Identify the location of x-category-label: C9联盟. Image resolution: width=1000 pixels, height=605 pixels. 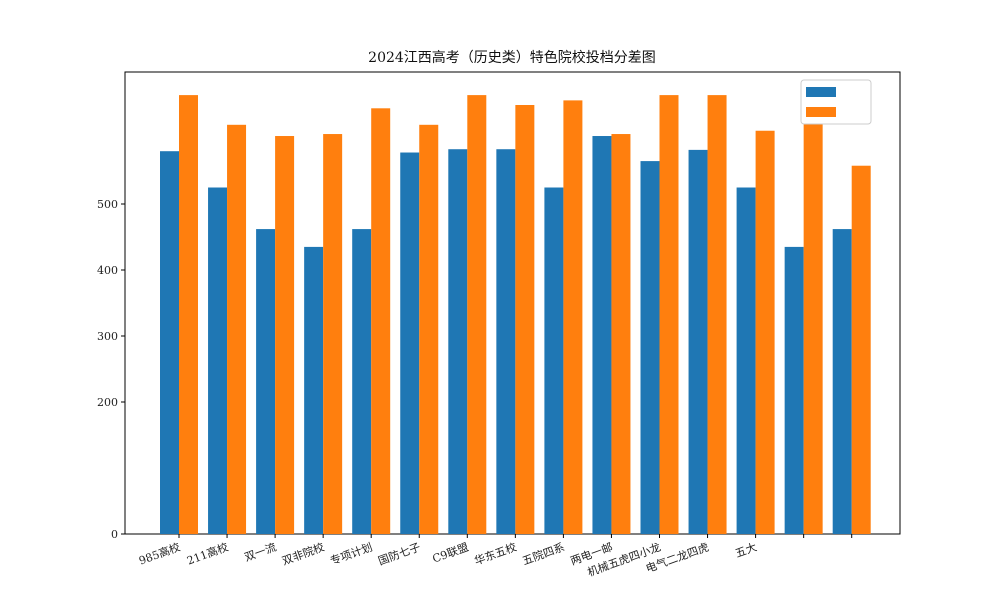
(451, 553).